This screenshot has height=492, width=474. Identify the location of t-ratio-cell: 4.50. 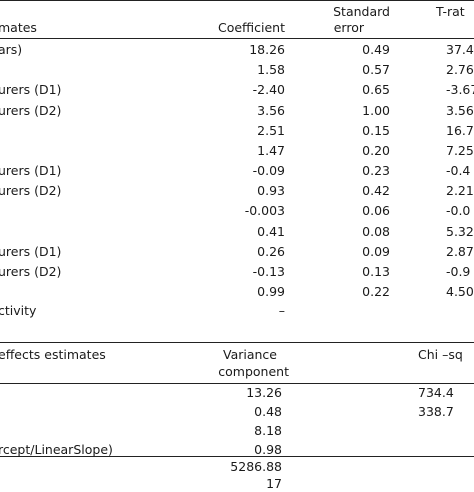
(460, 291).